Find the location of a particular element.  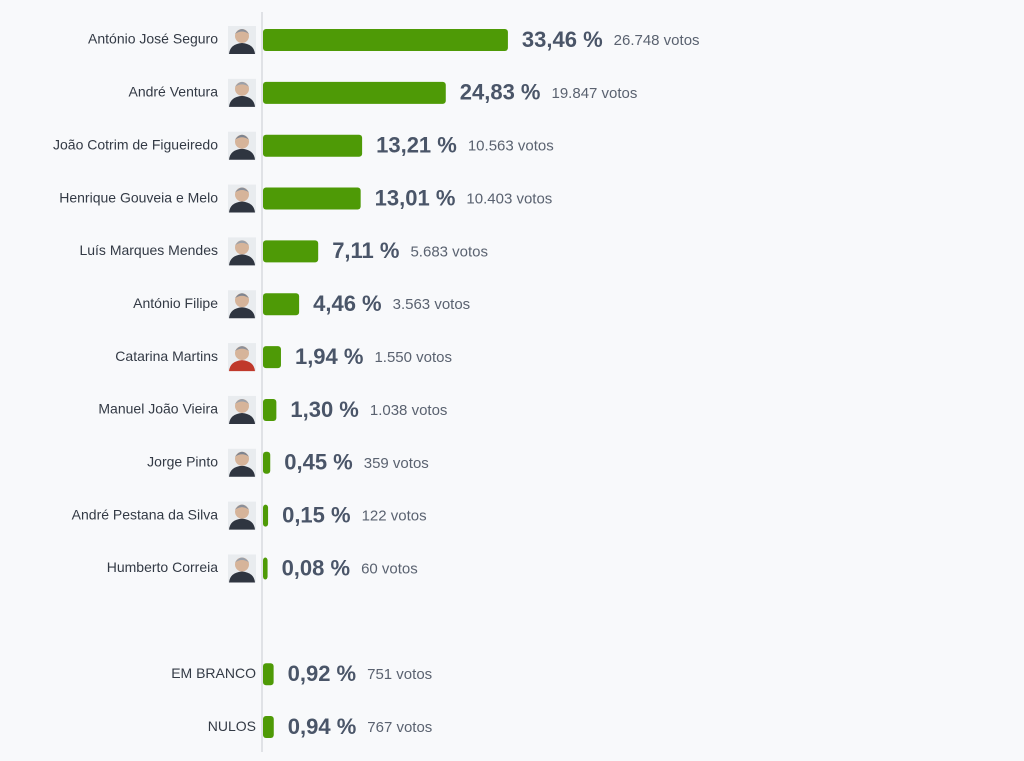

candidate-name: João Cotrim de Figueiredo is located at coordinates (135, 144).